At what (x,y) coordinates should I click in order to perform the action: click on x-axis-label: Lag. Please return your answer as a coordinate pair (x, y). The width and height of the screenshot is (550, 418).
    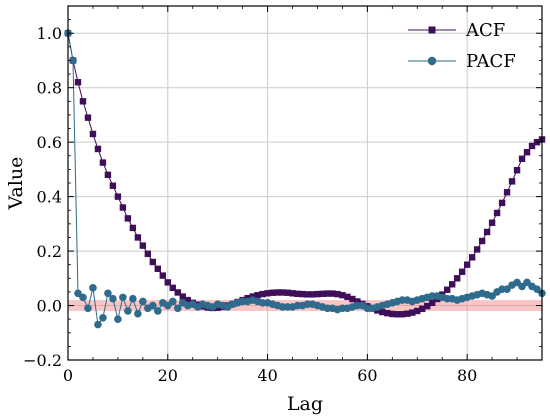
    Looking at the image, I should click on (305, 404).